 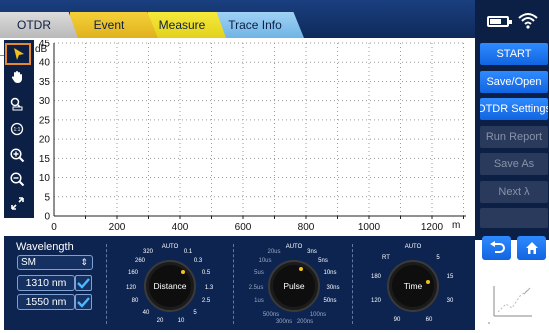 I want to click on pulse-tick: 20us, so click(x=273, y=252).